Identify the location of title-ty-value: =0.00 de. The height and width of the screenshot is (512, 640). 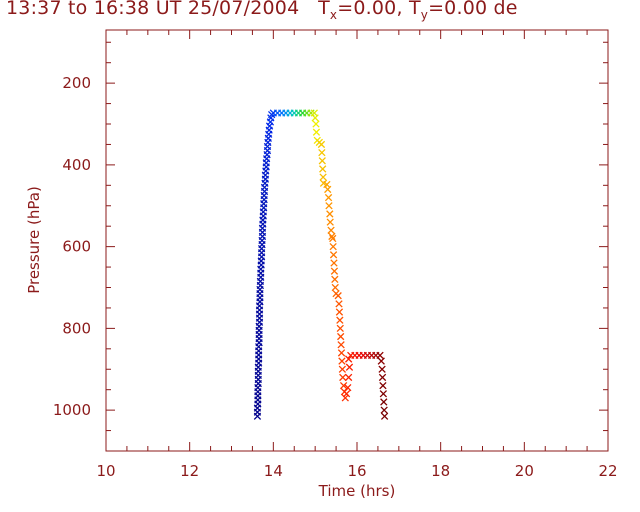
(473, 9).